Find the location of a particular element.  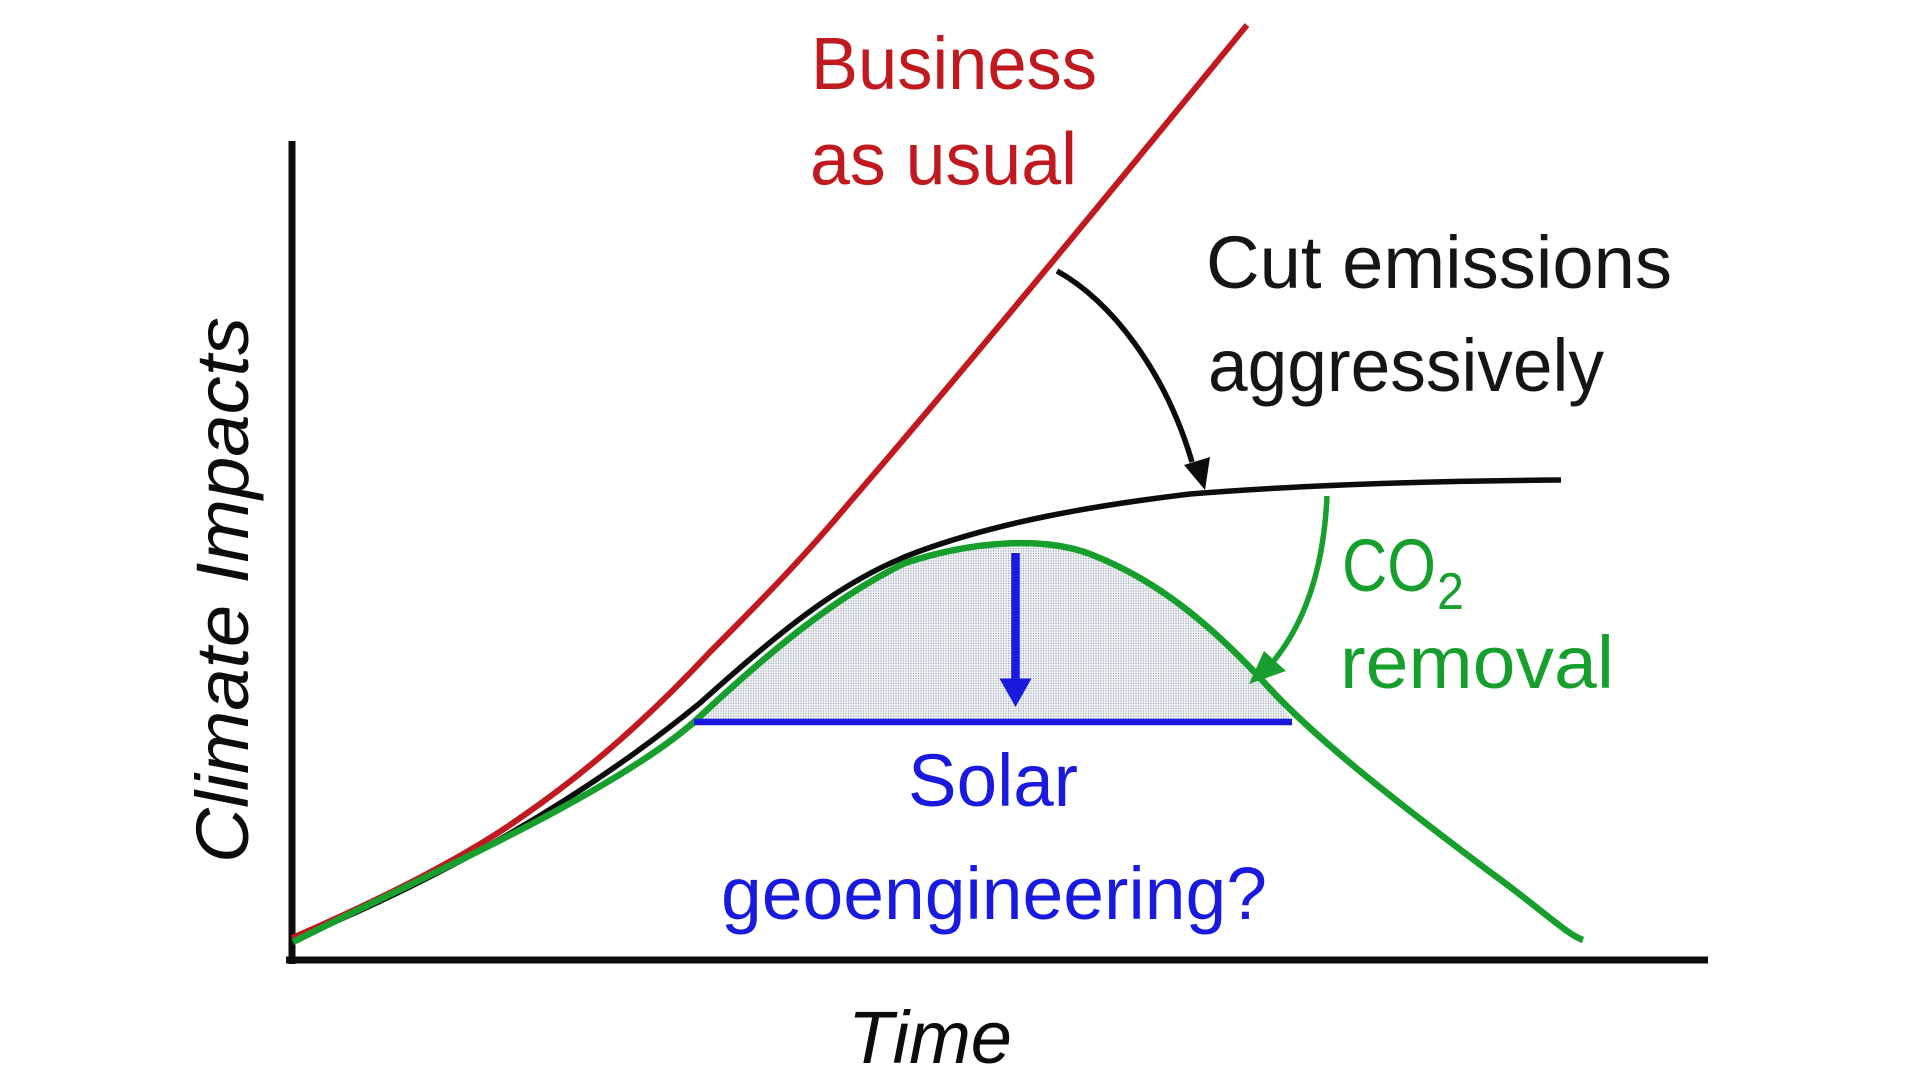

svg-text: Business is located at coordinates (954, 63).